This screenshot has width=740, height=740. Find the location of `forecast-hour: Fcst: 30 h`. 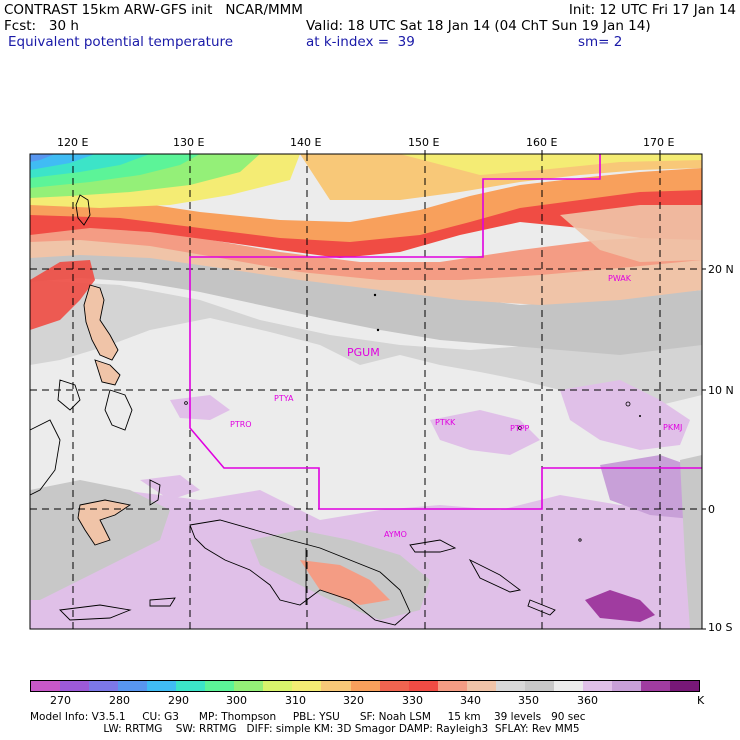

forecast-hour: Fcst: 30 h is located at coordinates (41, 26).